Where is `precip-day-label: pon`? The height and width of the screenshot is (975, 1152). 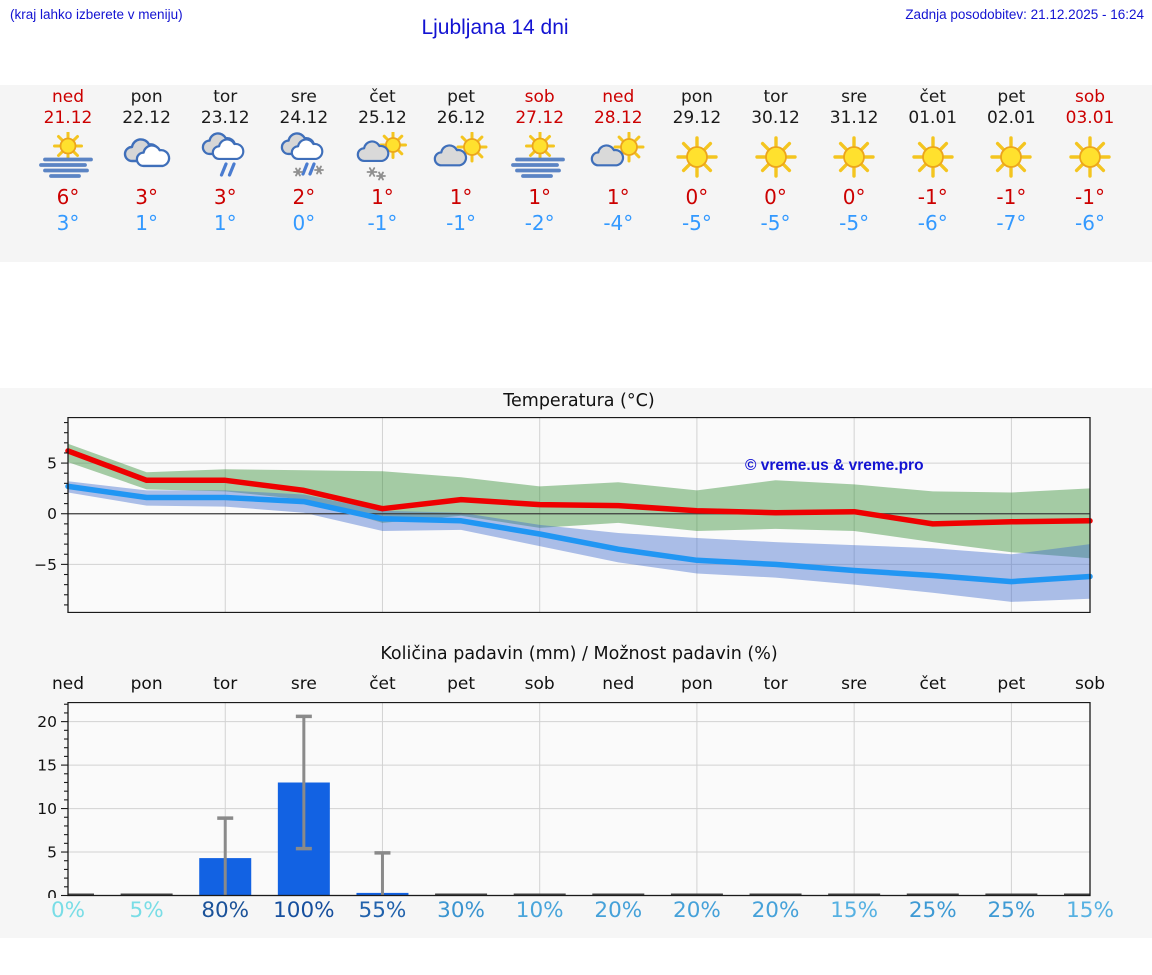
precip-day-label: pon is located at coordinates (696, 684).